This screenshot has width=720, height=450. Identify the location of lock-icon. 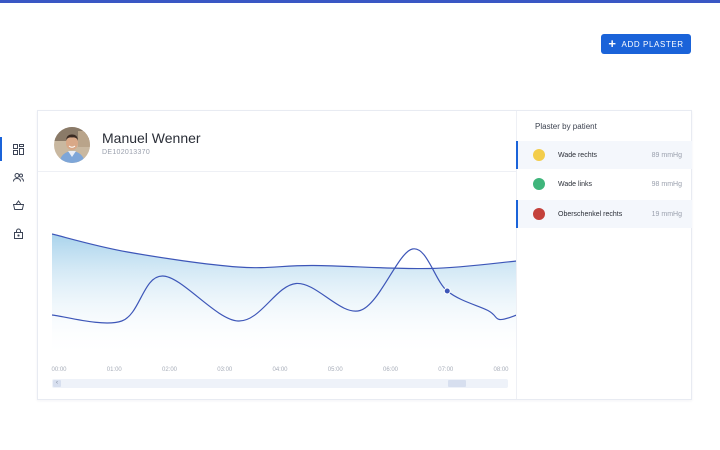
(18, 233).